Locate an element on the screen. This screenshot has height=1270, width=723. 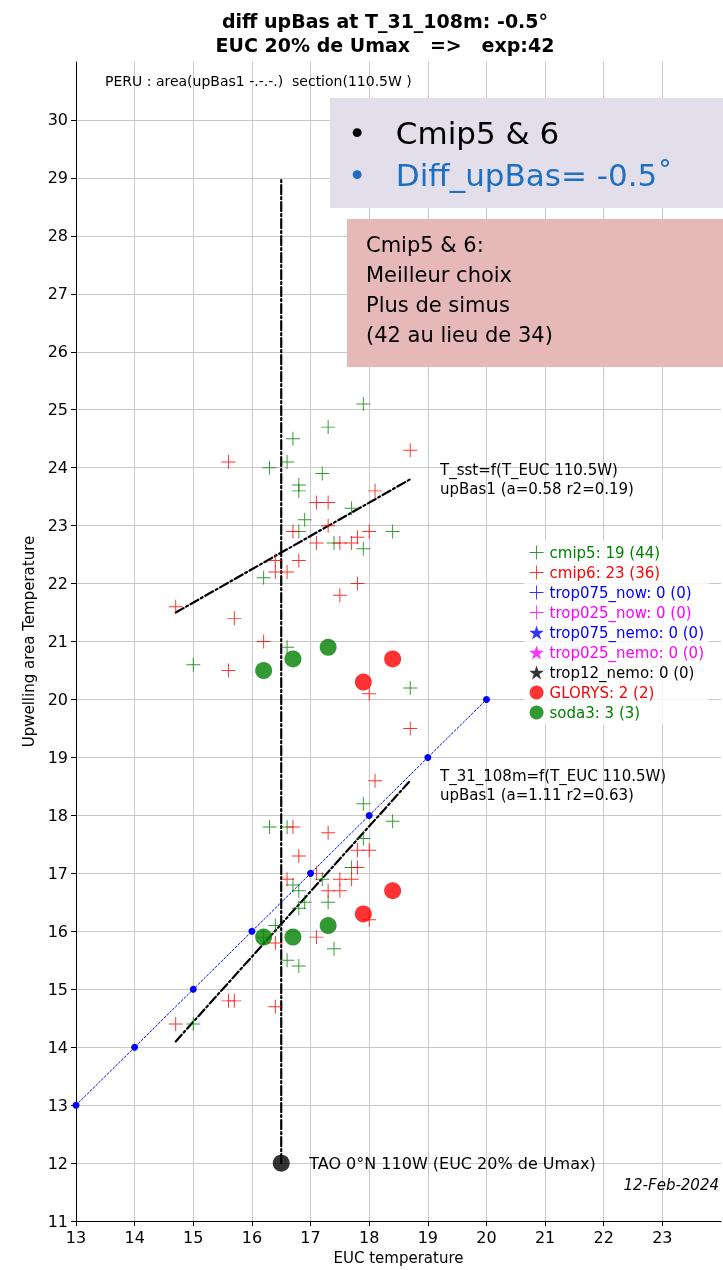
x-tick-label: 18 is located at coordinates (369, 1237).